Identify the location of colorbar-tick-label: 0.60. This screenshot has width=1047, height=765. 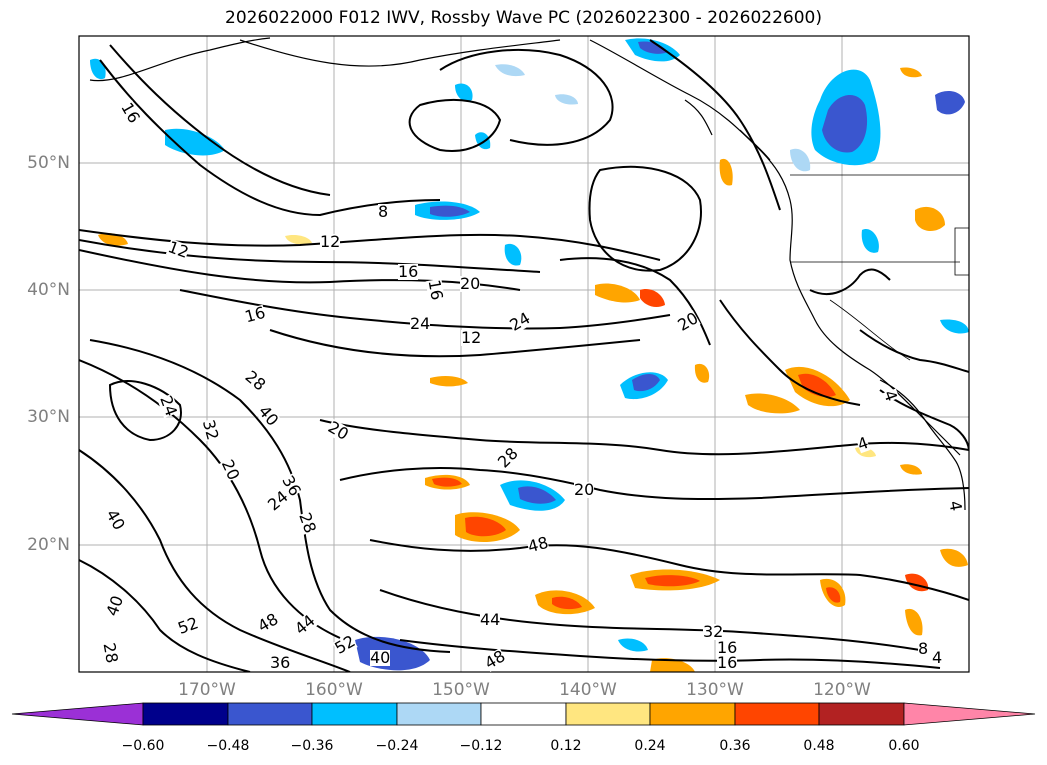
(904, 746).